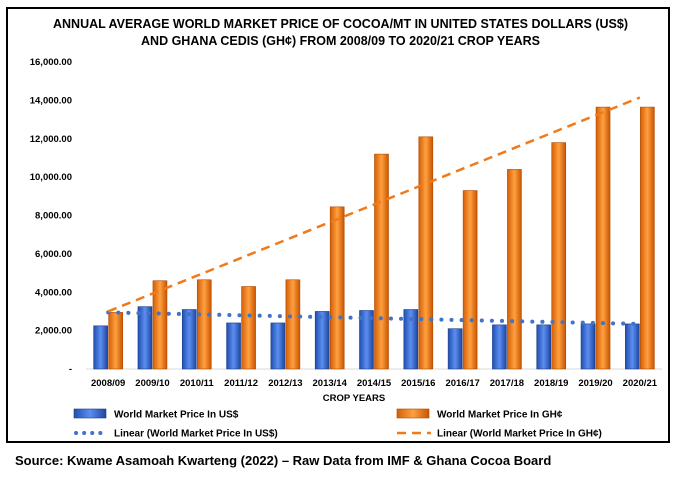 This screenshot has width=681, height=477. What do you see at coordinates (285, 383) in the screenshot?
I see `x-tick-label: 2012/13` at bounding box center [285, 383].